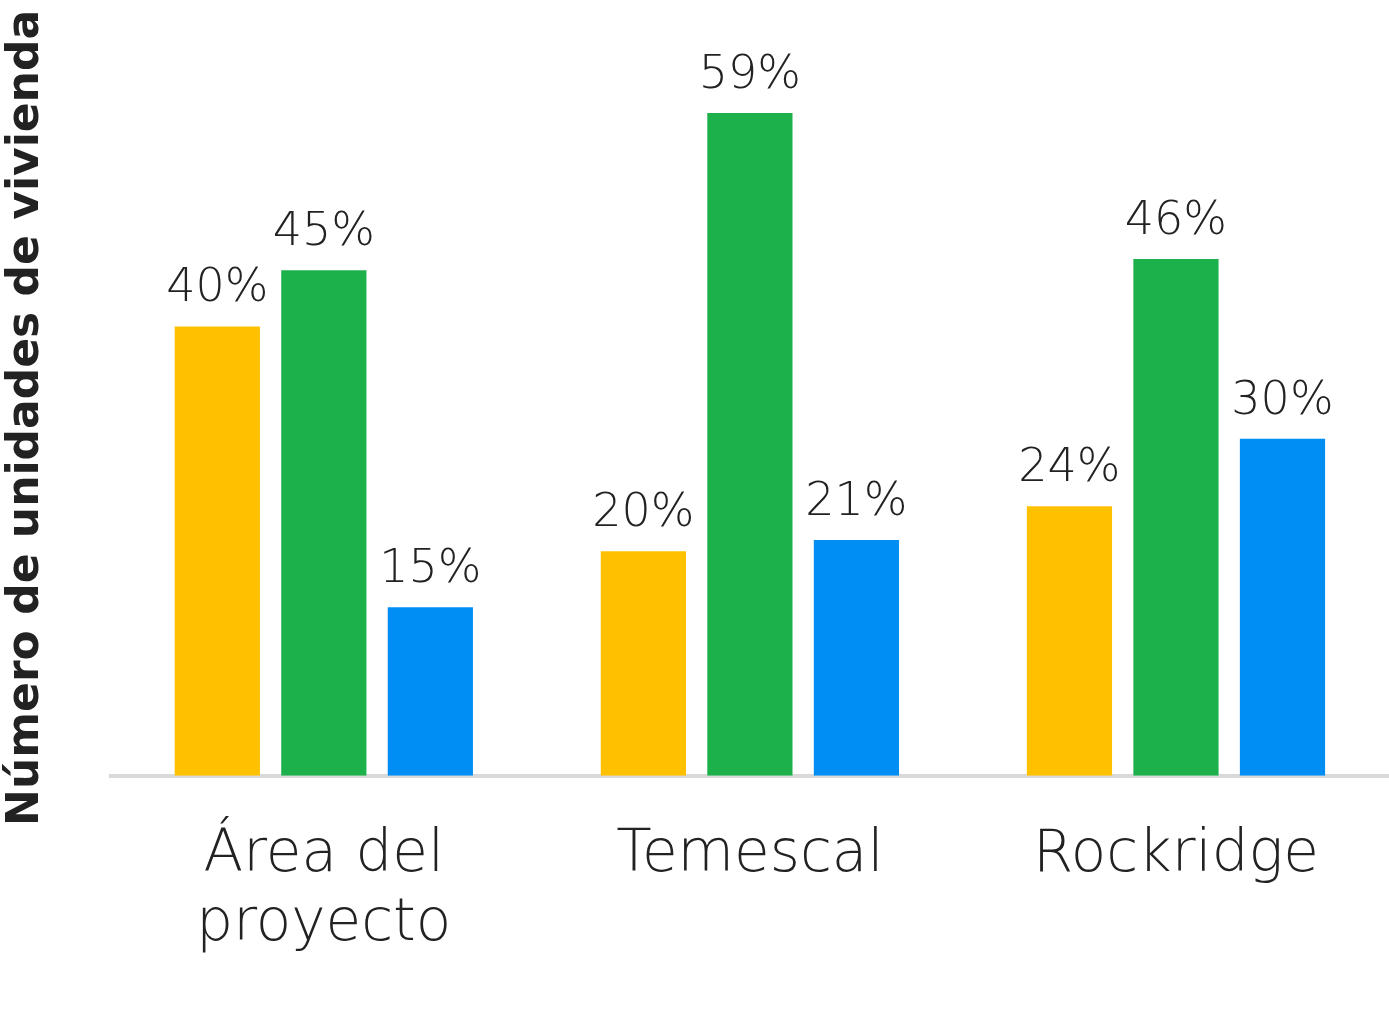  Describe the element at coordinates (1069, 465) in the screenshot. I see `data-label: 24%` at that location.